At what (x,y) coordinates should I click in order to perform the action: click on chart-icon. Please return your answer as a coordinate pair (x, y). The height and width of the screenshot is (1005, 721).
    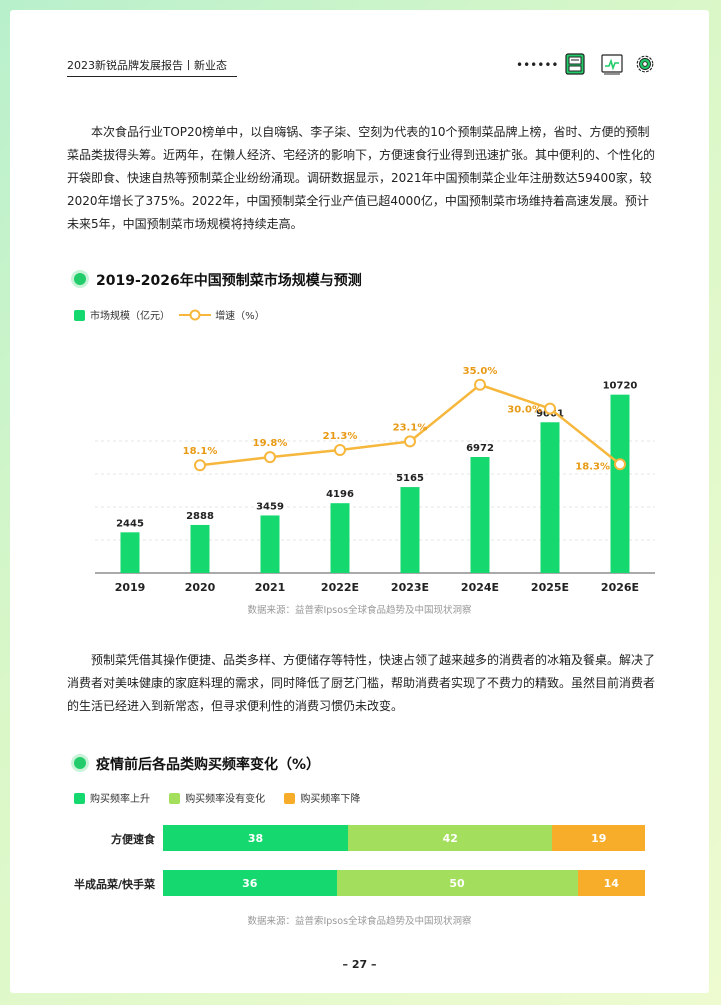
    Looking at the image, I should click on (612, 64).